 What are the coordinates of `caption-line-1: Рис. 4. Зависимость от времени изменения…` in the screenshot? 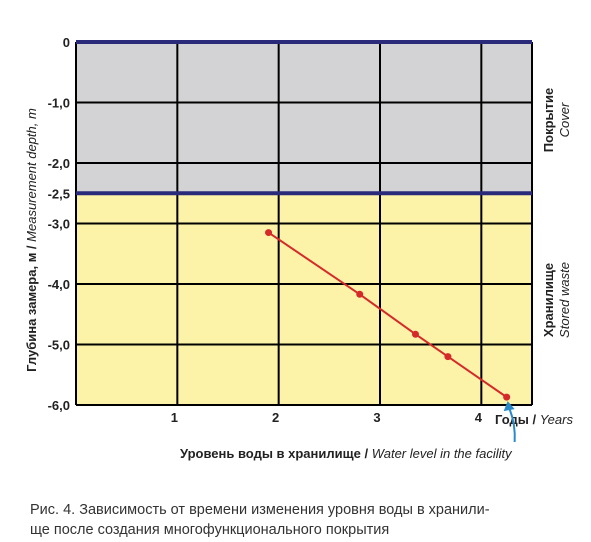 It's located at (260, 510).